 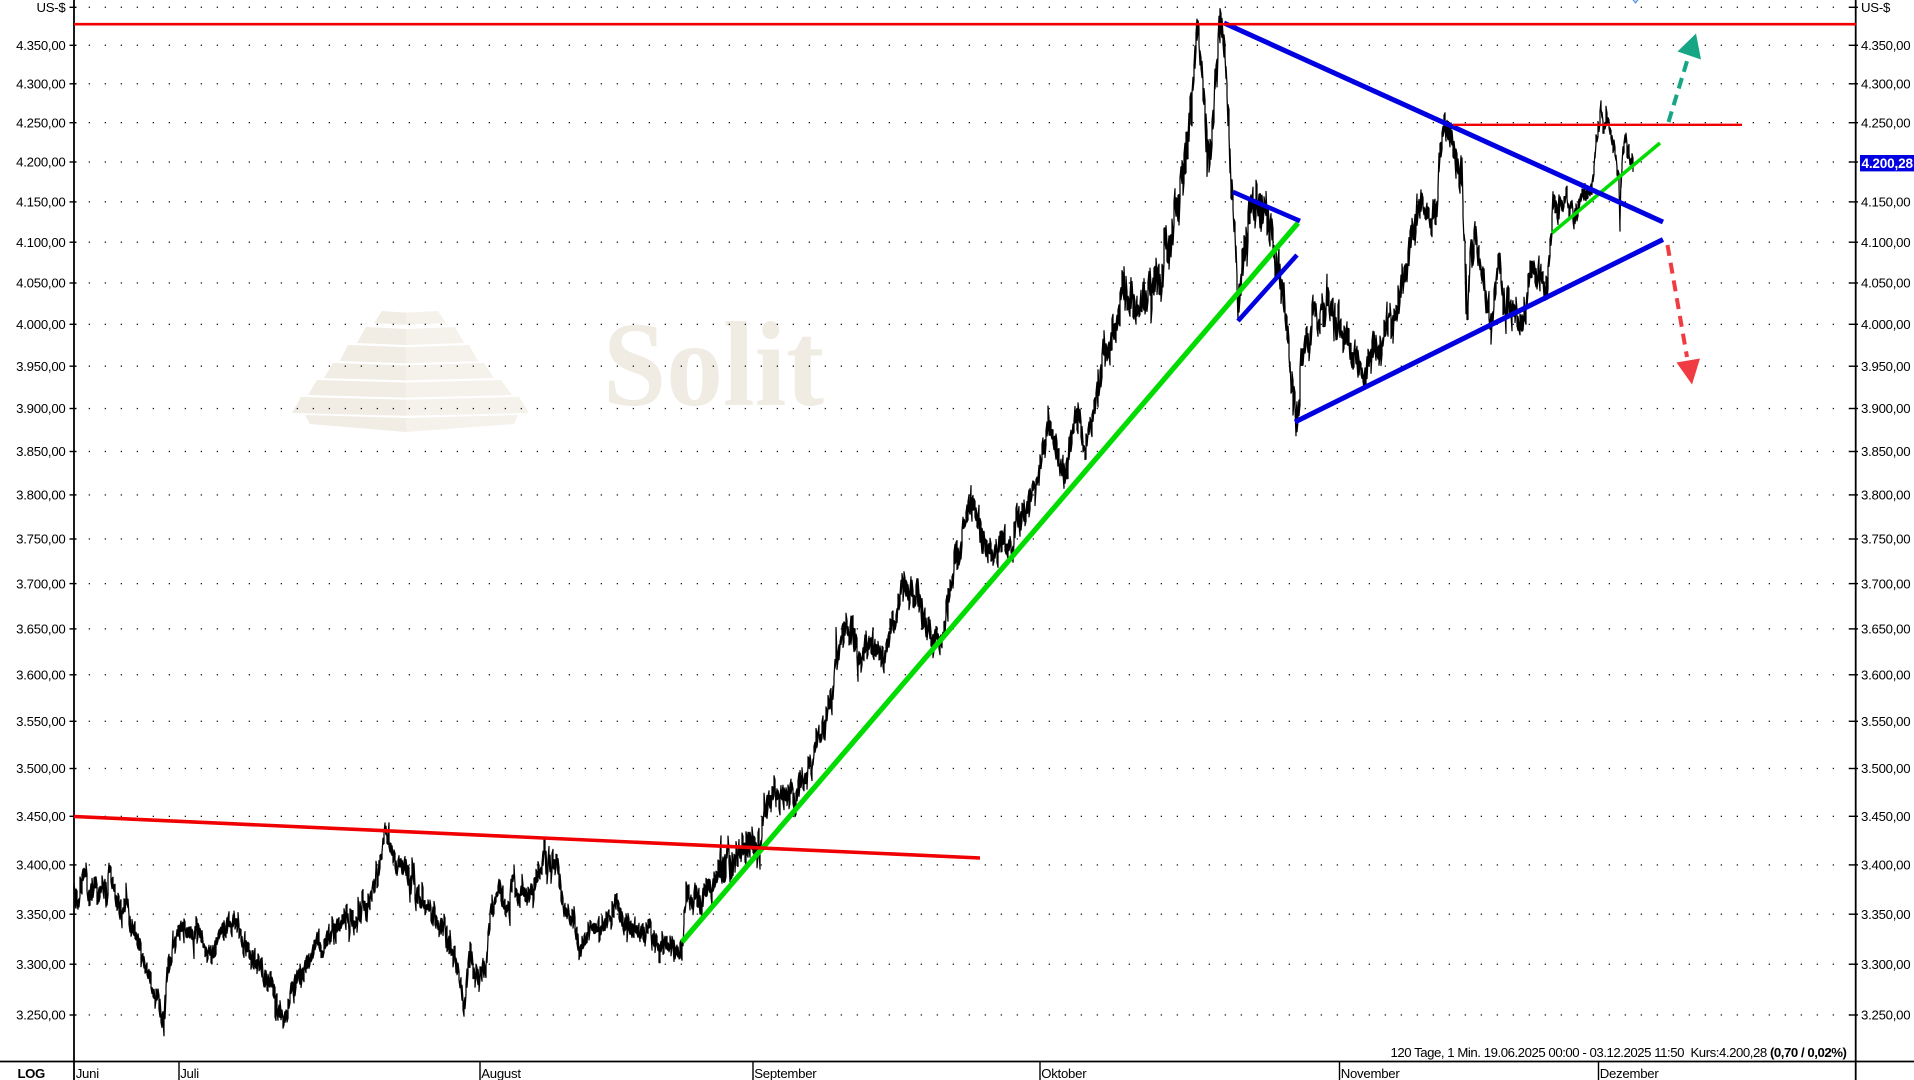 I want to click on svg-text: September, so click(x=785, y=1073).